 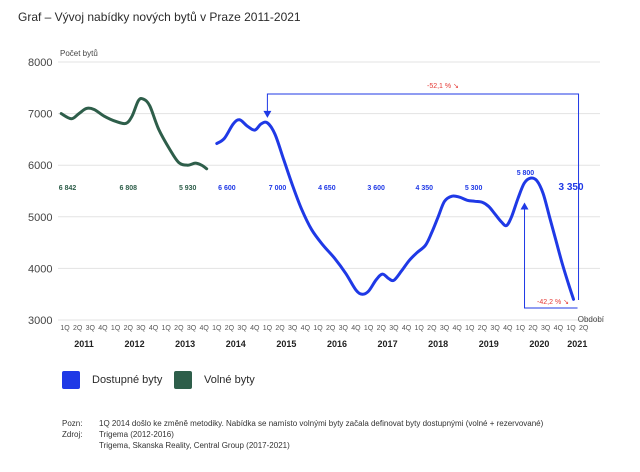 What do you see at coordinates (229, 380) in the screenshot?
I see `legend-label-volne: Volné byty` at bounding box center [229, 380].